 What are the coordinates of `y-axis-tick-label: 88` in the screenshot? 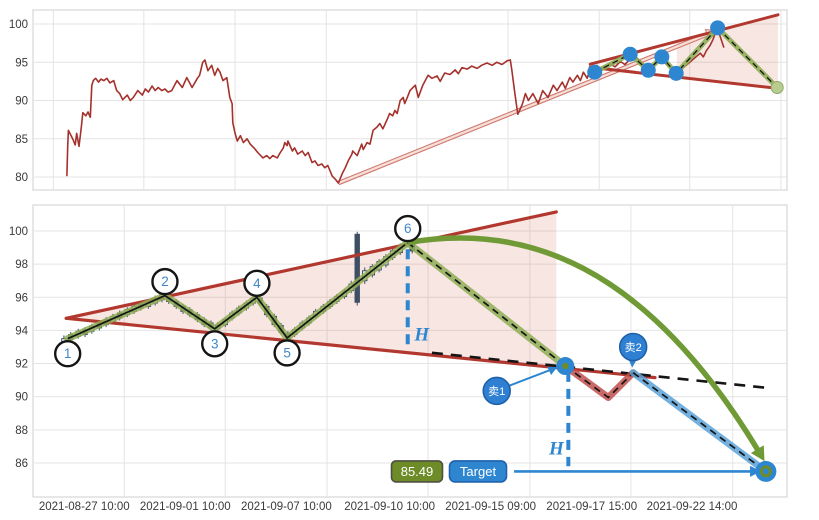 It's located at (21, 431).